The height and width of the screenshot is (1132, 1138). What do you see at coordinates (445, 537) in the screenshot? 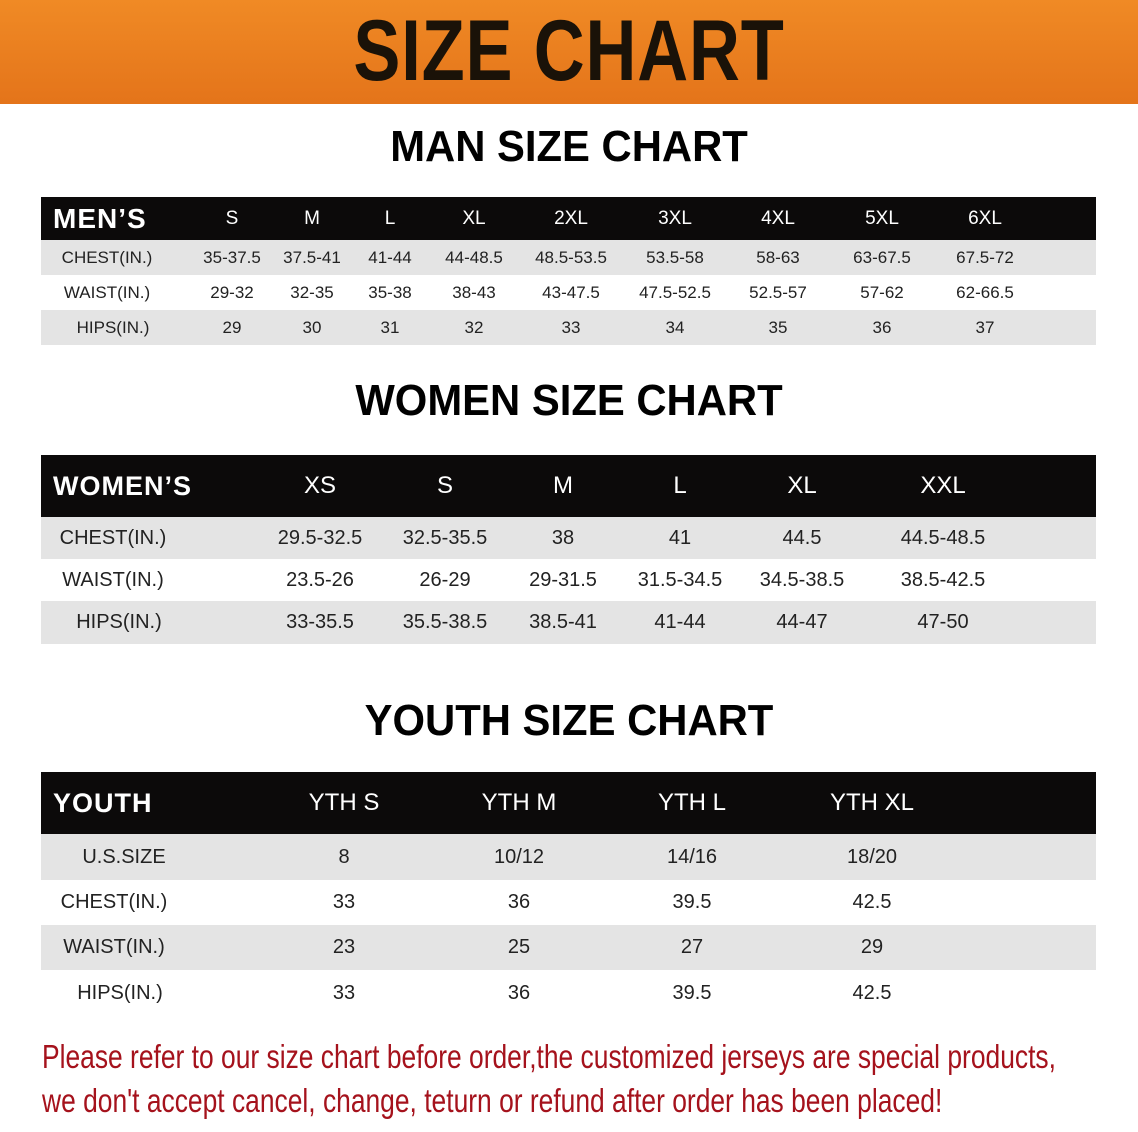
I see `measurement-cell: 32.5-35.5` at bounding box center [445, 537].